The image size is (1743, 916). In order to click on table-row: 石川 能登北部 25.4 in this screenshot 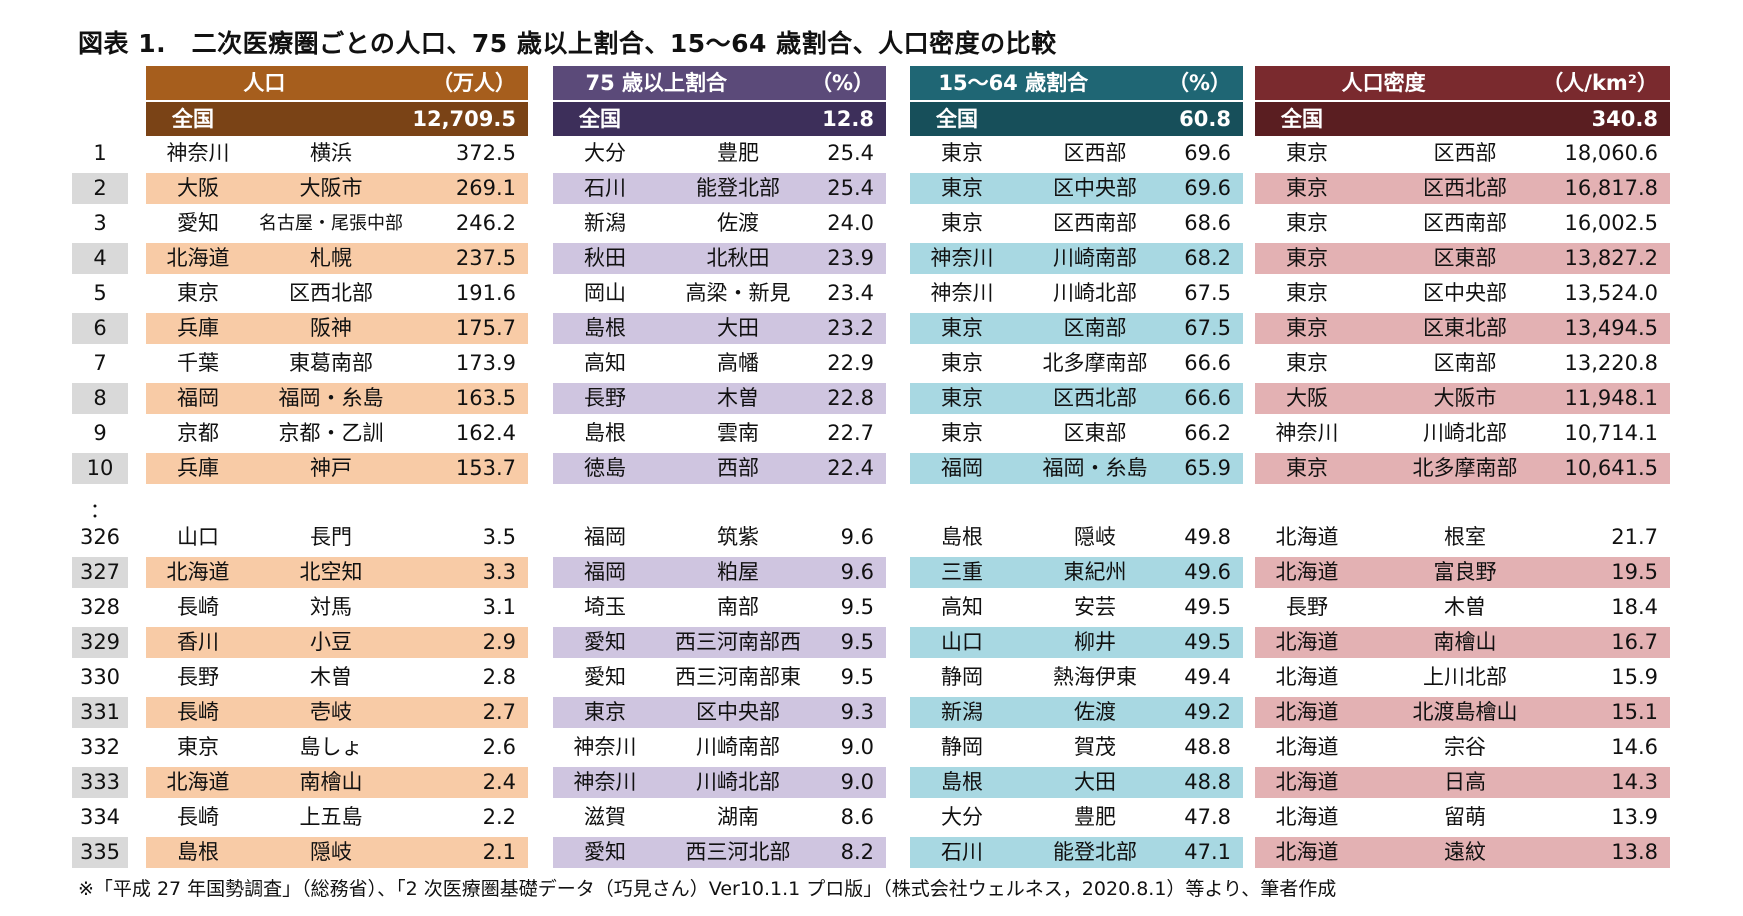, I will do `click(719, 188)`.